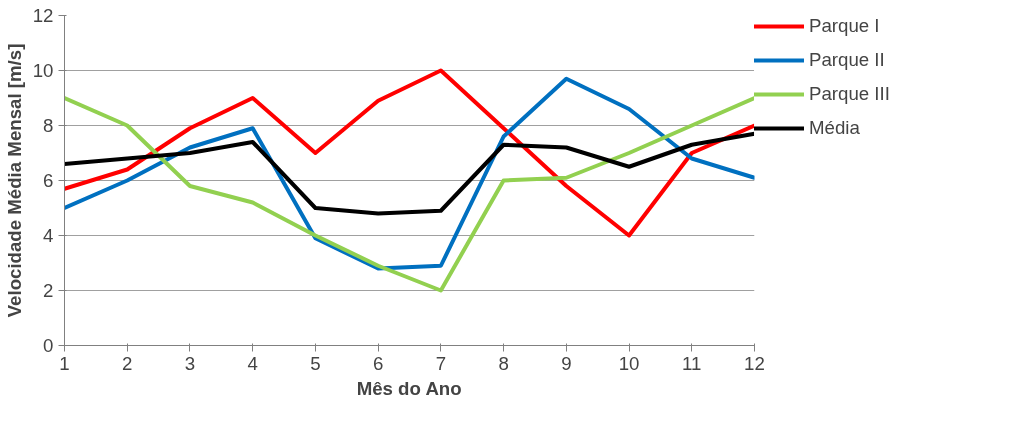 This screenshot has width=1022, height=441. I want to click on y-tick-label: 6, so click(48, 180).